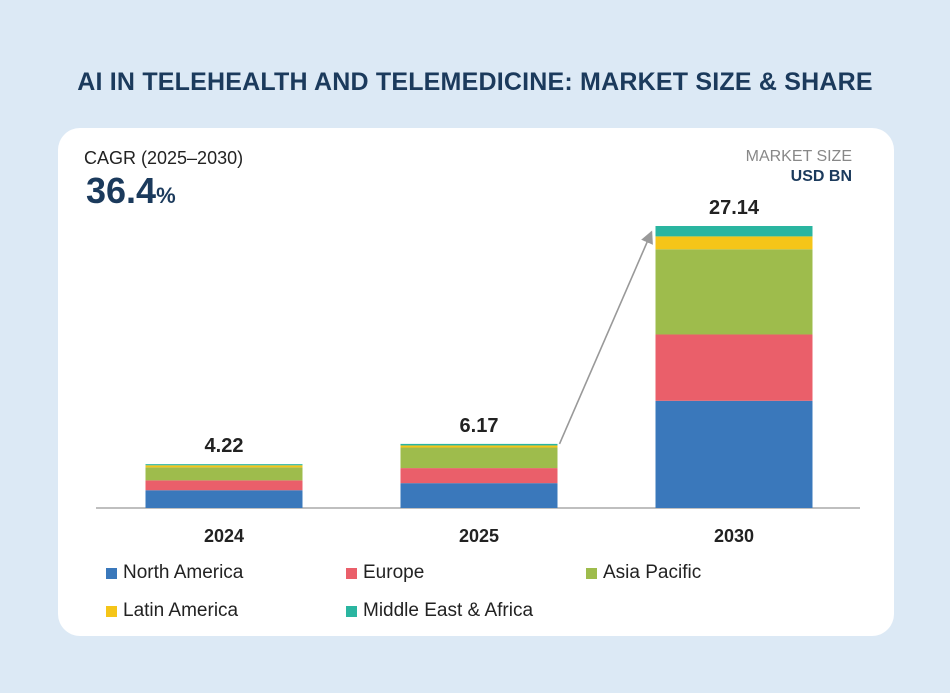  What do you see at coordinates (479, 426) in the screenshot?
I see `total-label-2025: 6.17` at bounding box center [479, 426].